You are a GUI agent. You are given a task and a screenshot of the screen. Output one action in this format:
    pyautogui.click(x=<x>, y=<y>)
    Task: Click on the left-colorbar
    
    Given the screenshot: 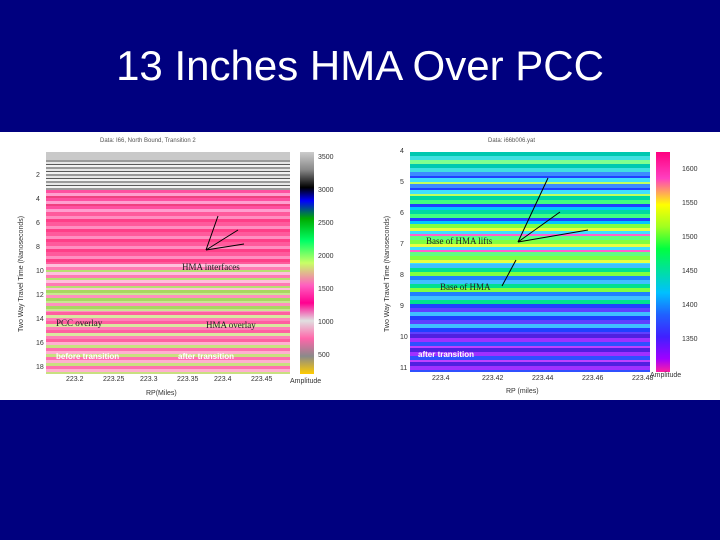 What is the action you would take?
    pyautogui.click(x=307, y=263)
    